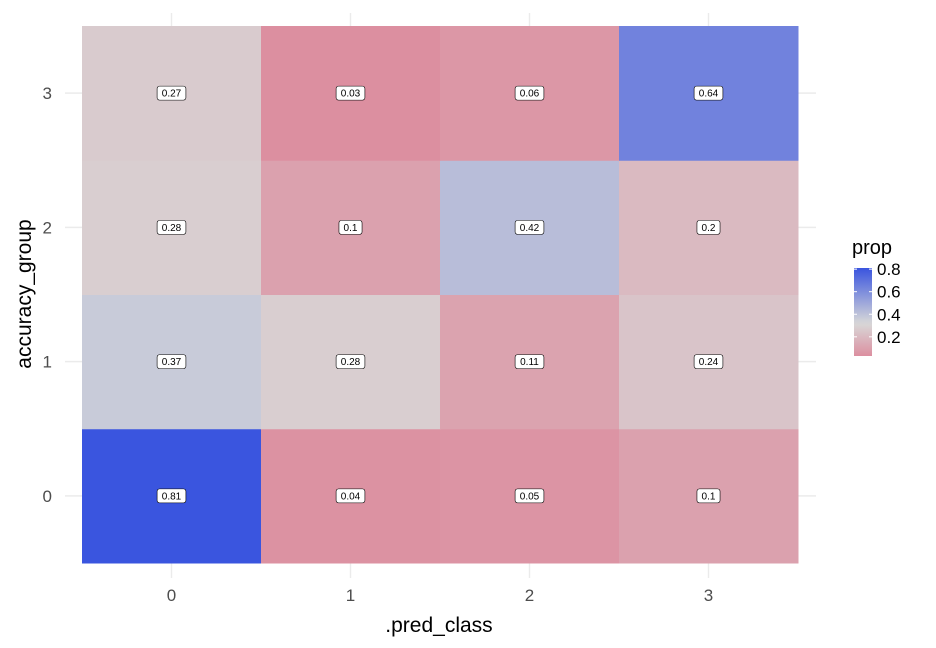  I want to click on legend-break-label: 0.6, so click(889, 292).